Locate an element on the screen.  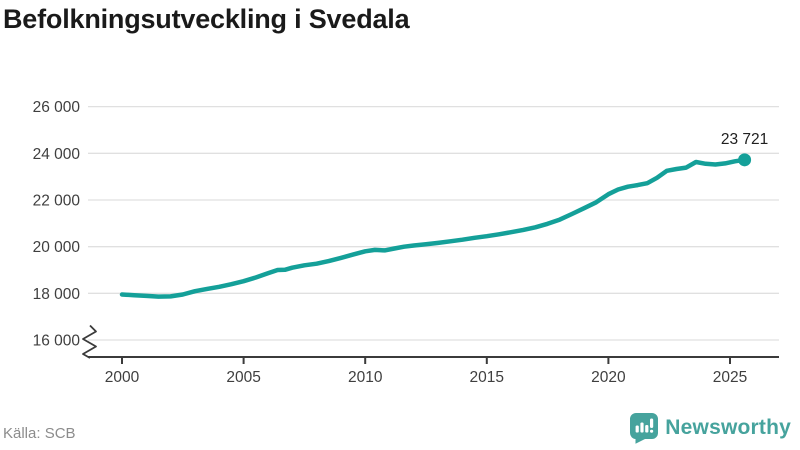
page-title: Befolkningsutveckling i Svedala is located at coordinates (206, 19).